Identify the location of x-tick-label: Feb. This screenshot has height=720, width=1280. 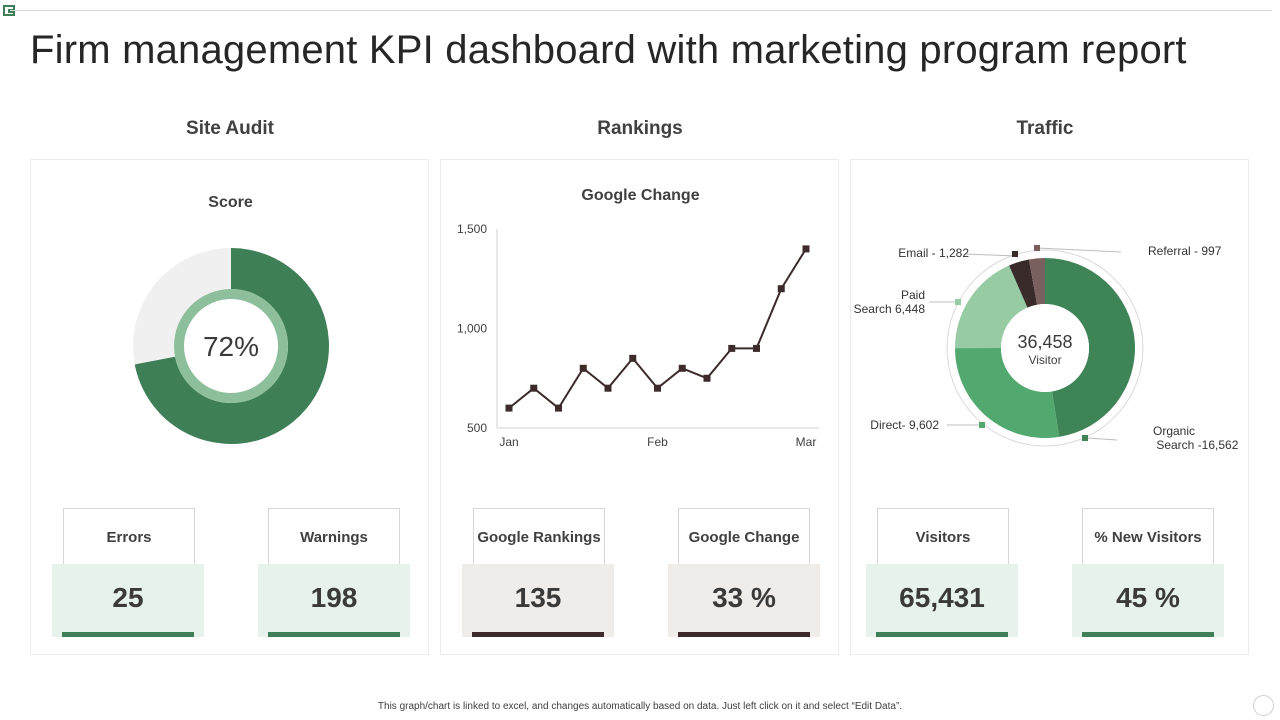
(657, 442).